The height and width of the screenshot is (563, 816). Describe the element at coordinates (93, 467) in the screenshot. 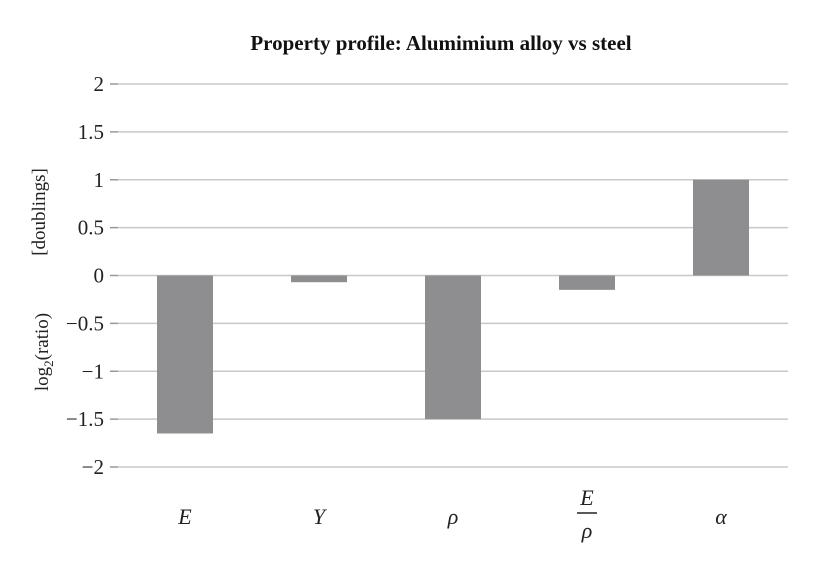

I see `y-tick-label: −2` at that location.